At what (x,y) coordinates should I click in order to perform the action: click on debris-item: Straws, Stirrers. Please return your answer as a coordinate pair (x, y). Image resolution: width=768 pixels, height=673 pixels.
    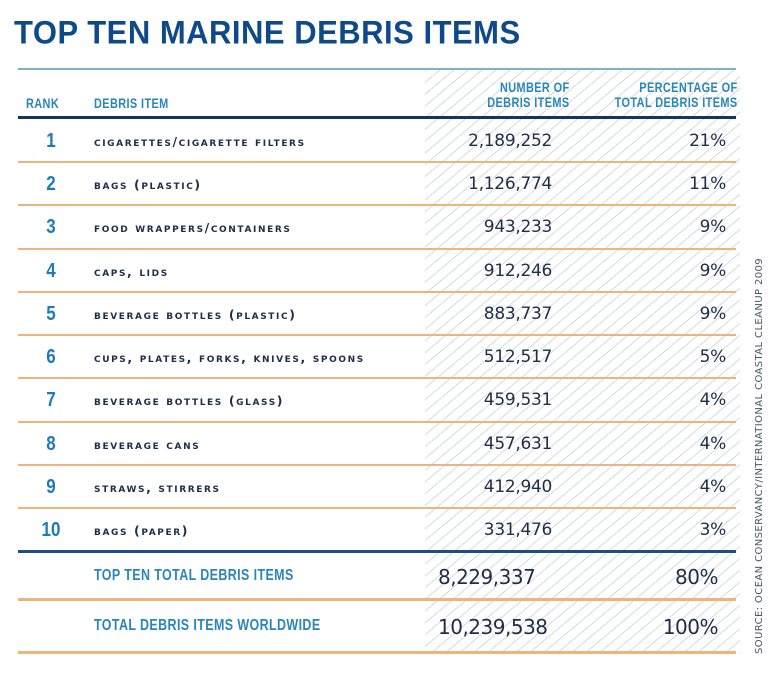
    Looking at the image, I should click on (157, 487).